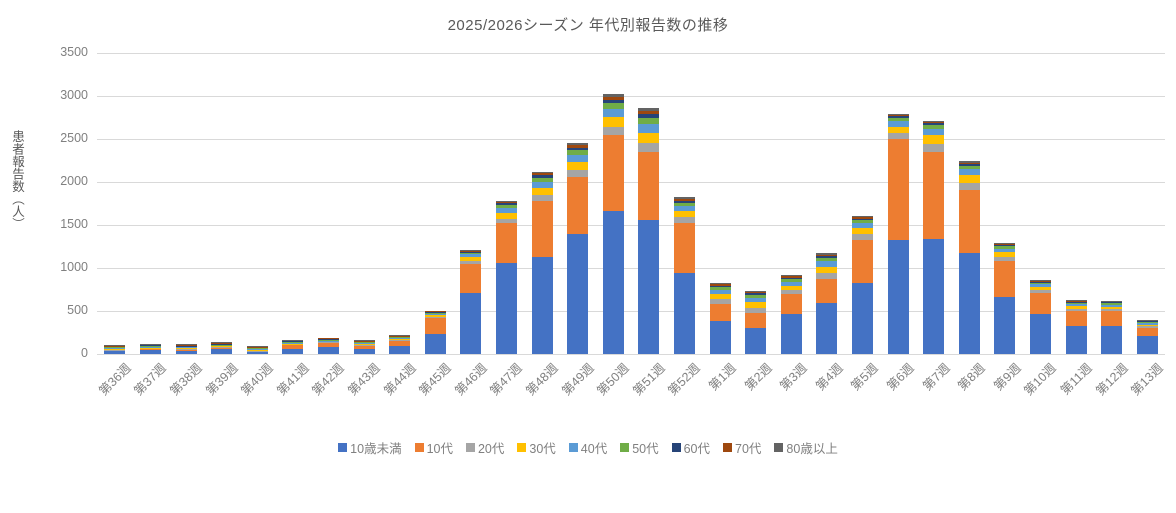  What do you see at coordinates (536, 447) in the screenshot?
I see `legend-item: 30代` at bounding box center [536, 447].